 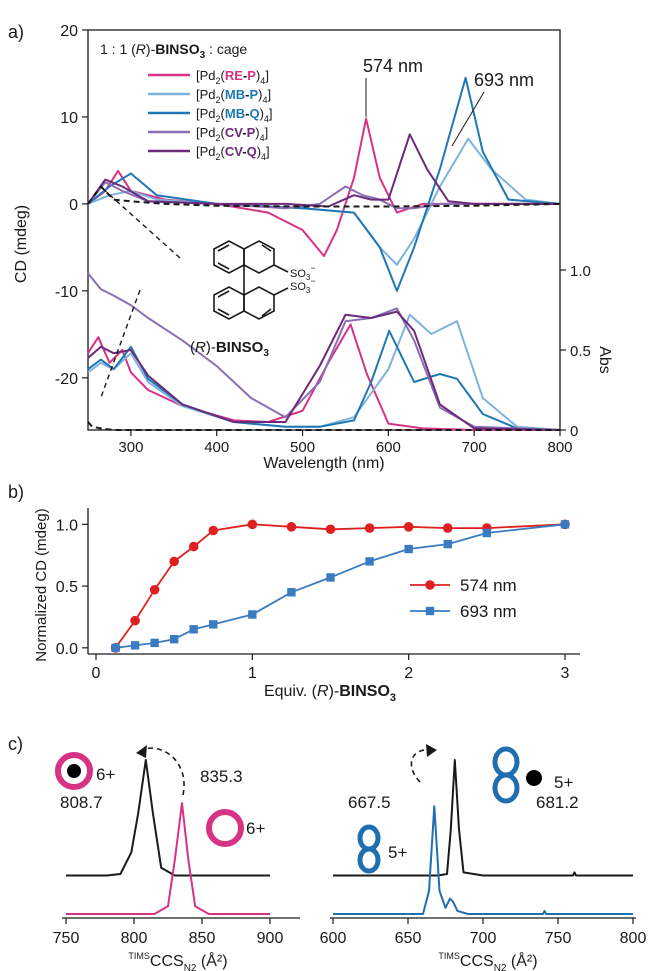 I want to click on charge-label-681: 5+, so click(x=563, y=782).